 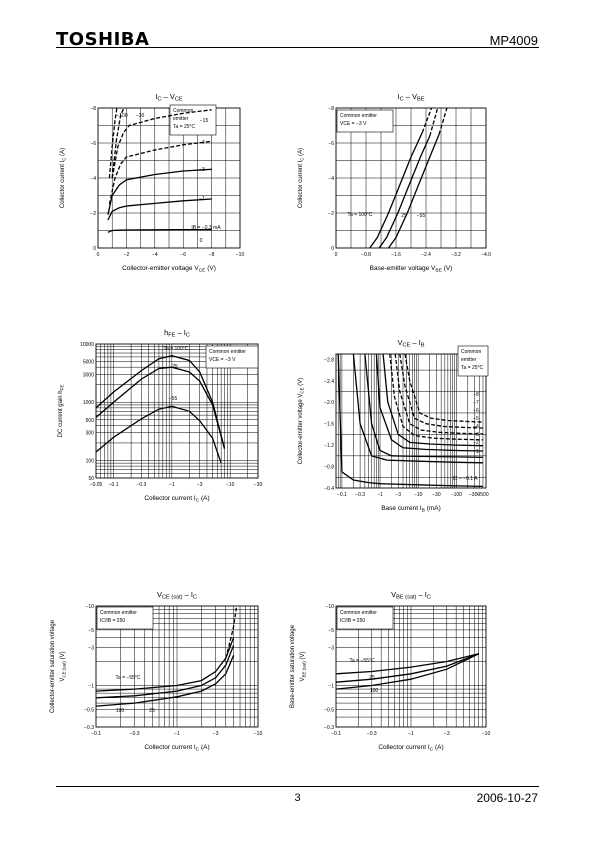 I want to click on page-number: 3, so click(x=297, y=798).